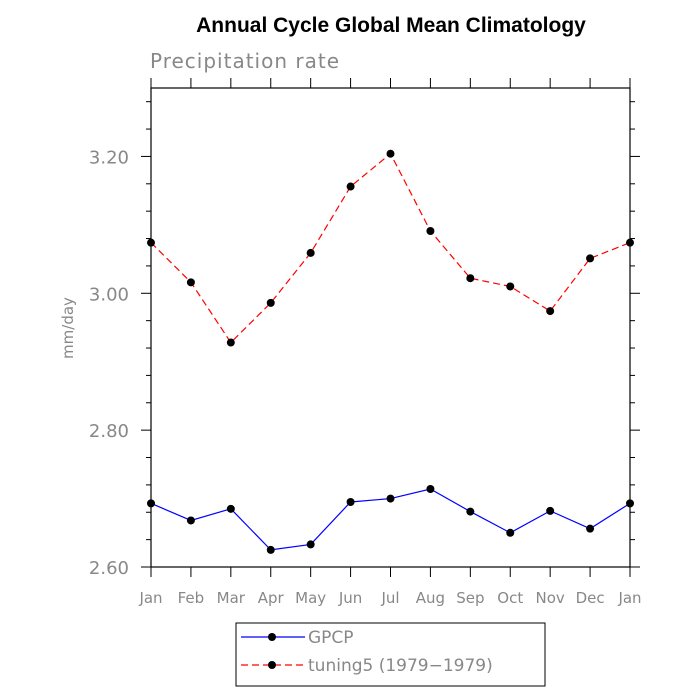 The width and height of the screenshot is (700, 700). I want to click on x-tick-labels: Jan Feb Mar Apr May Jun Jul Aug Sep Oct Nov Dec Jan, so click(389, 598).